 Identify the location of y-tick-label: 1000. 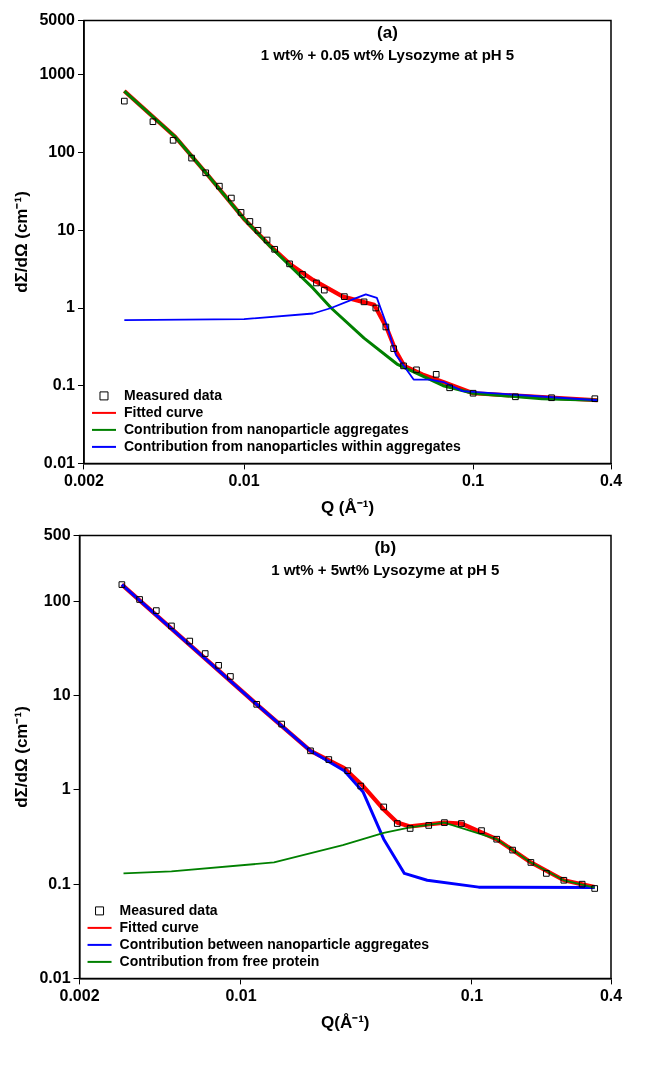
(57, 74).